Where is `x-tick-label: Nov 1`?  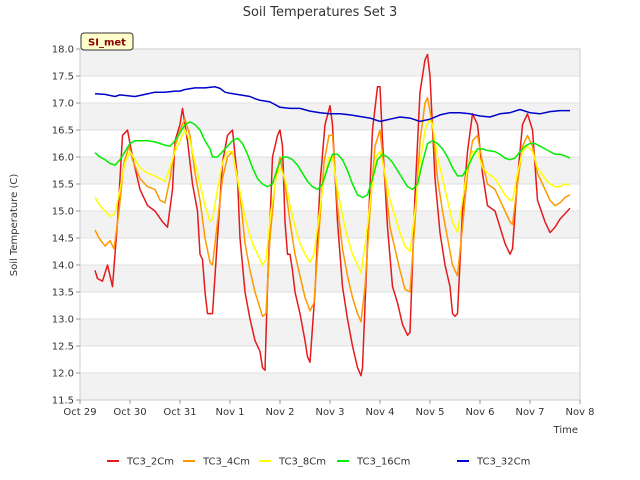 x-tick-label: Nov 1 is located at coordinates (229, 412).